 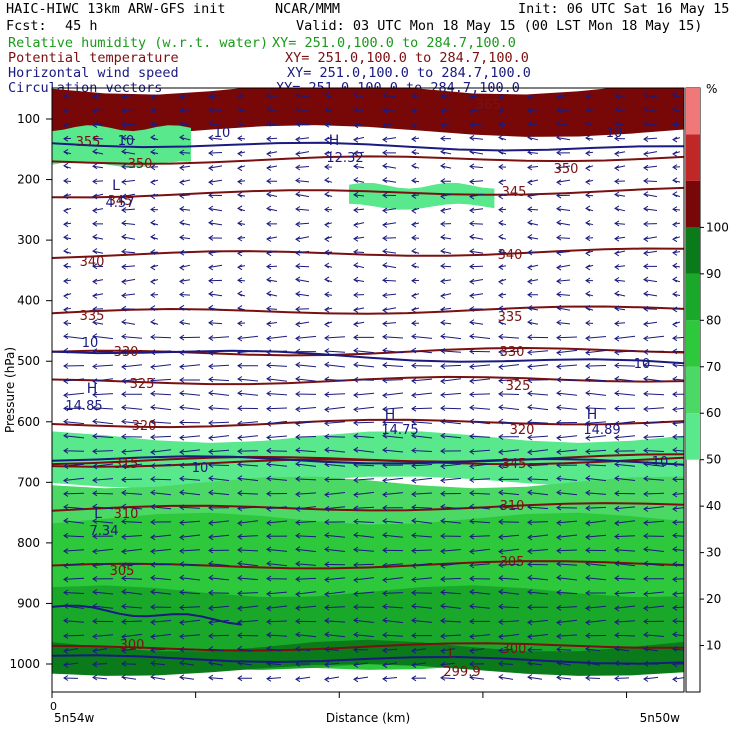 I want to click on theta-label: 340, so click(x=510, y=255).